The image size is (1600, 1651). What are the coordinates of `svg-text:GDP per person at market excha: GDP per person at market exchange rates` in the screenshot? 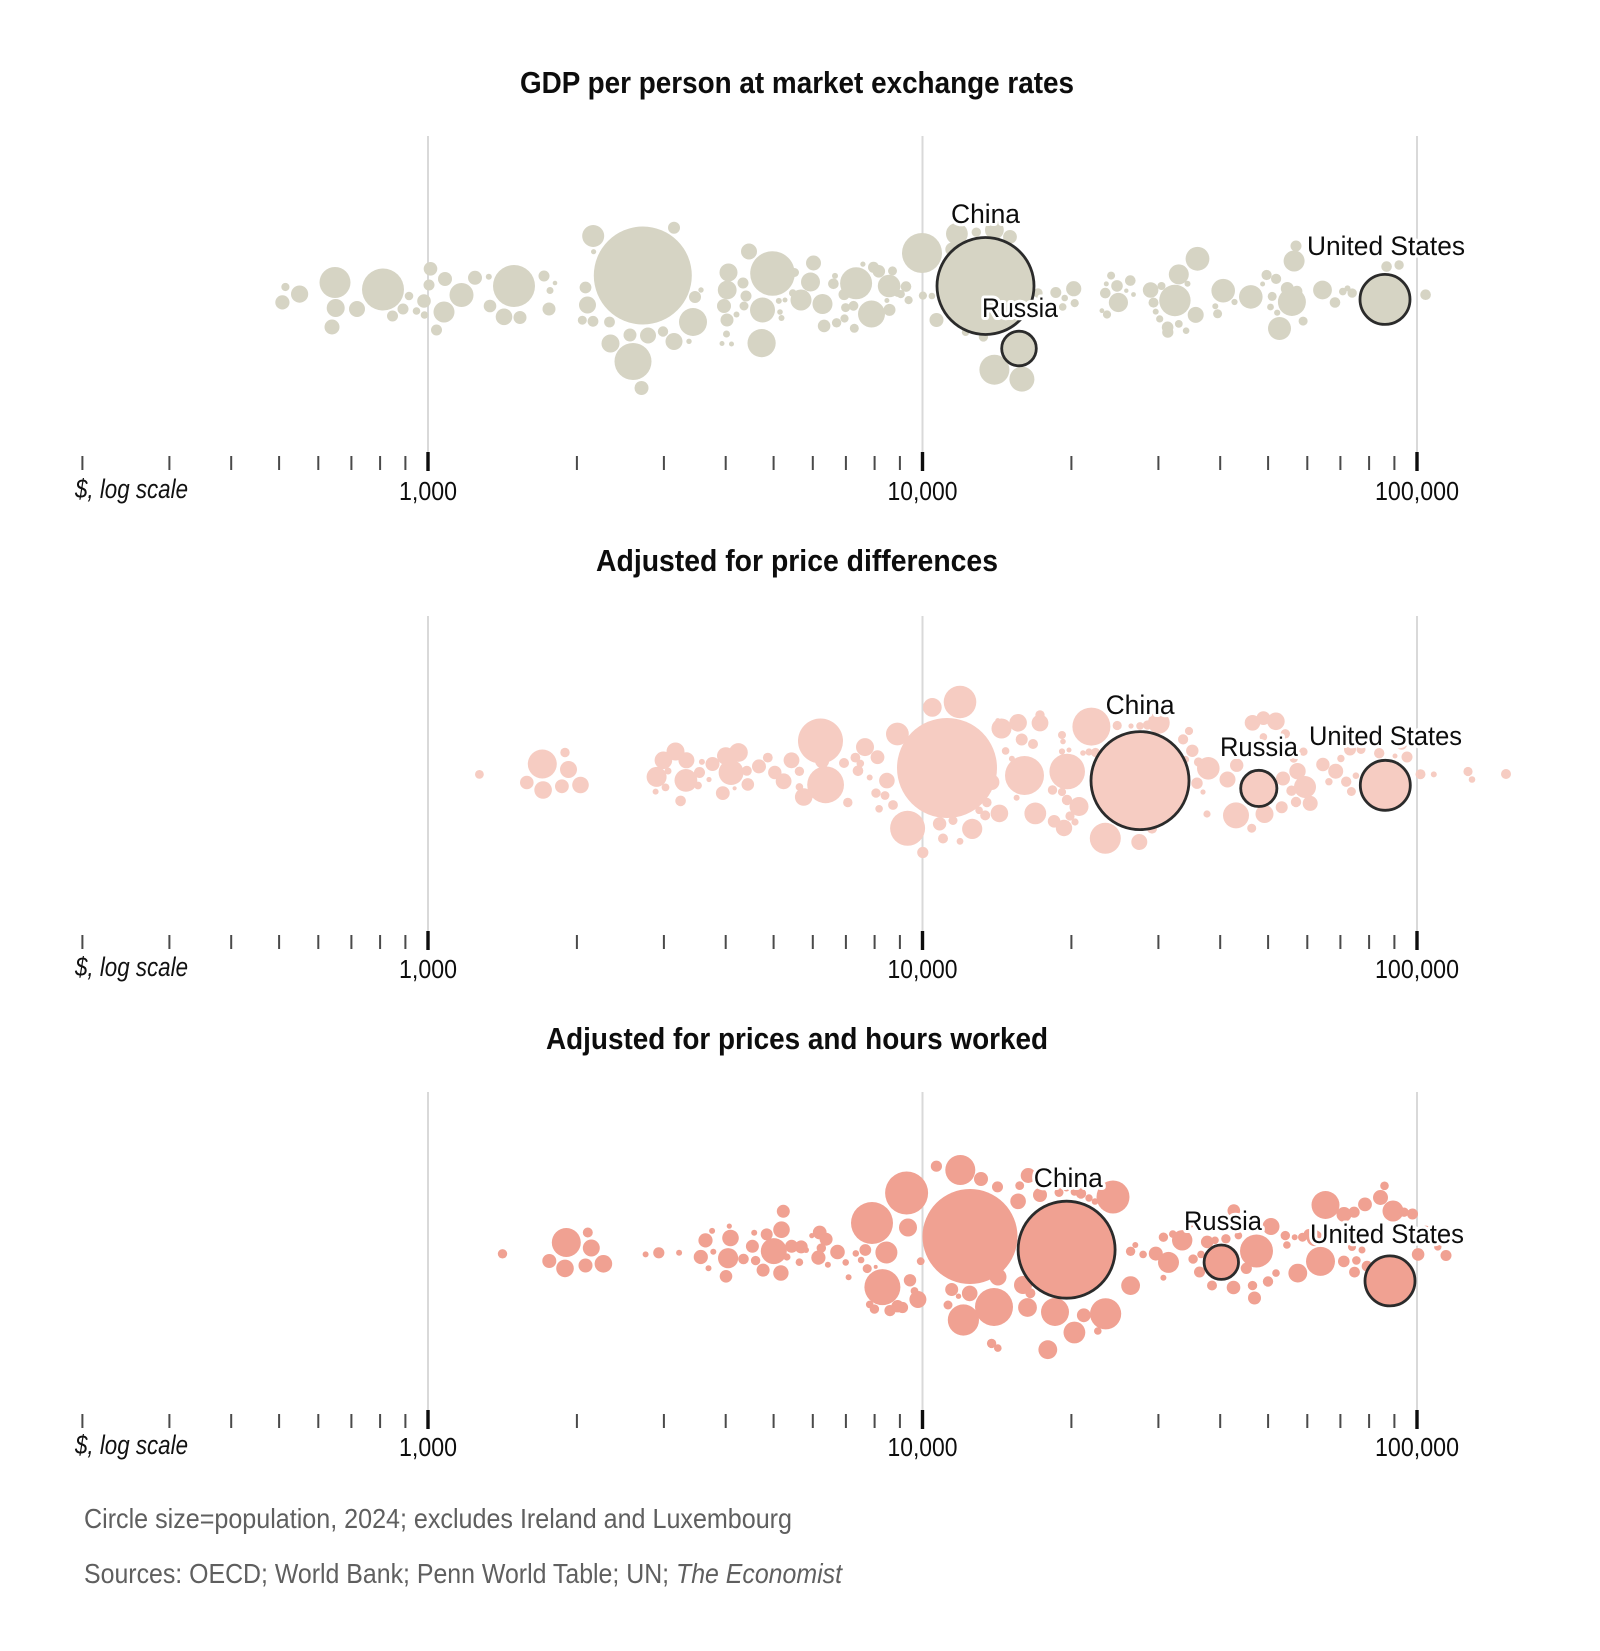 It's located at (797, 82).